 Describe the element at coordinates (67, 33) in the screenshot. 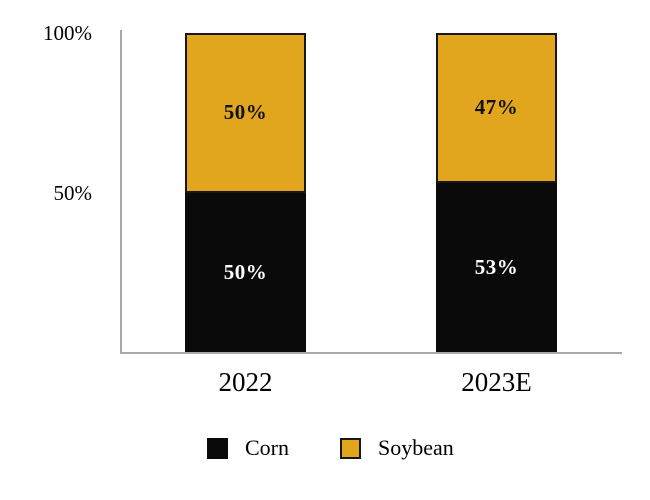

I see `y-axis-tick-label: 100%` at that location.